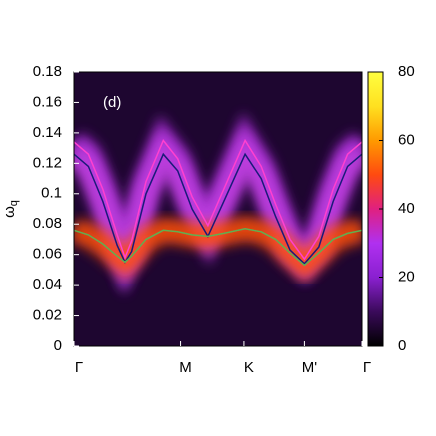 This screenshot has width=436, height=436. What do you see at coordinates (47, 71) in the screenshot?
I see `y-tick-label: 0.18` at bounding box center [47, 71].